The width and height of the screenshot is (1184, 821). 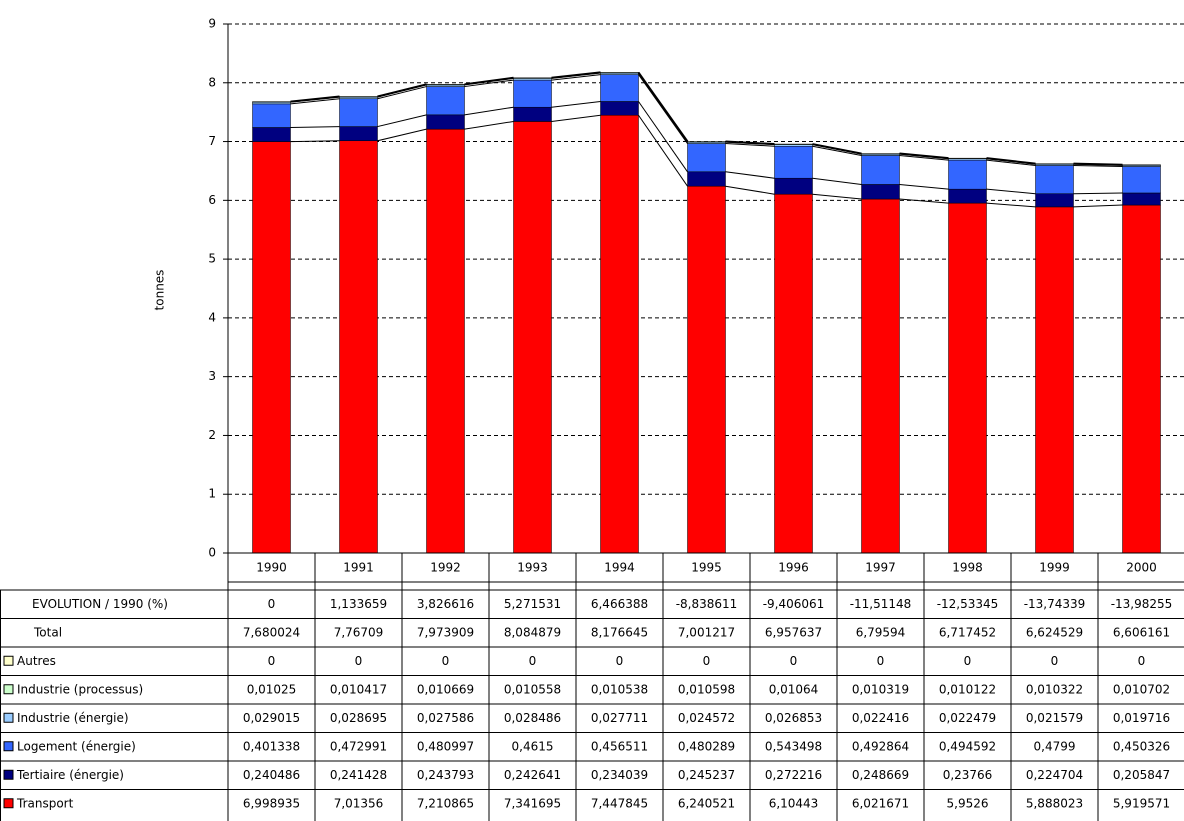 What do you see at coordinates (212, 259) in the screenshot?
I see `y-tick-label: 5` at bounding box center [212, 259].